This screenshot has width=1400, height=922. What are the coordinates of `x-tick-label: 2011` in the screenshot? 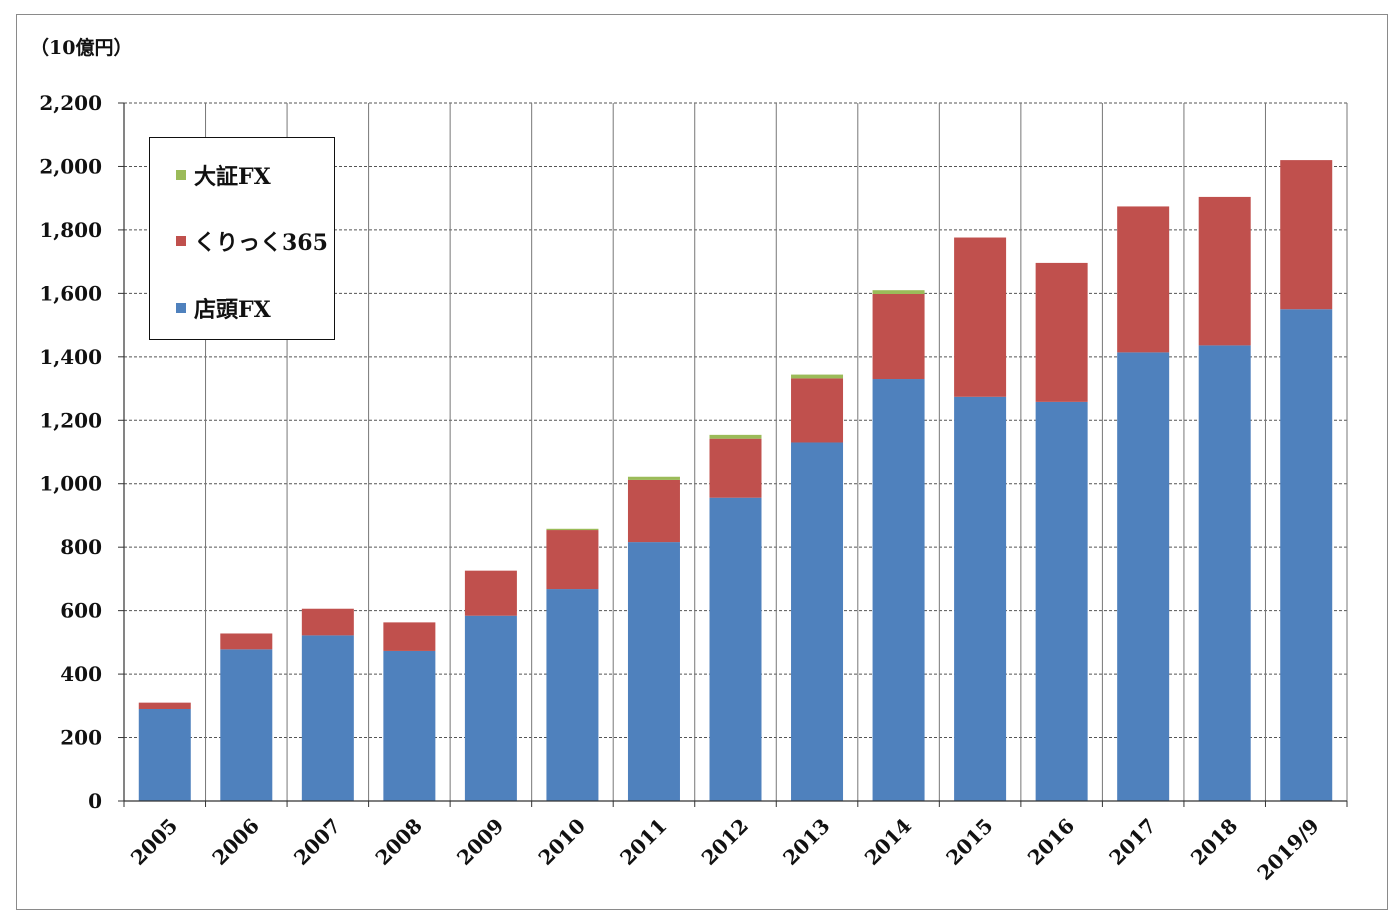 It's located at (643, 842).